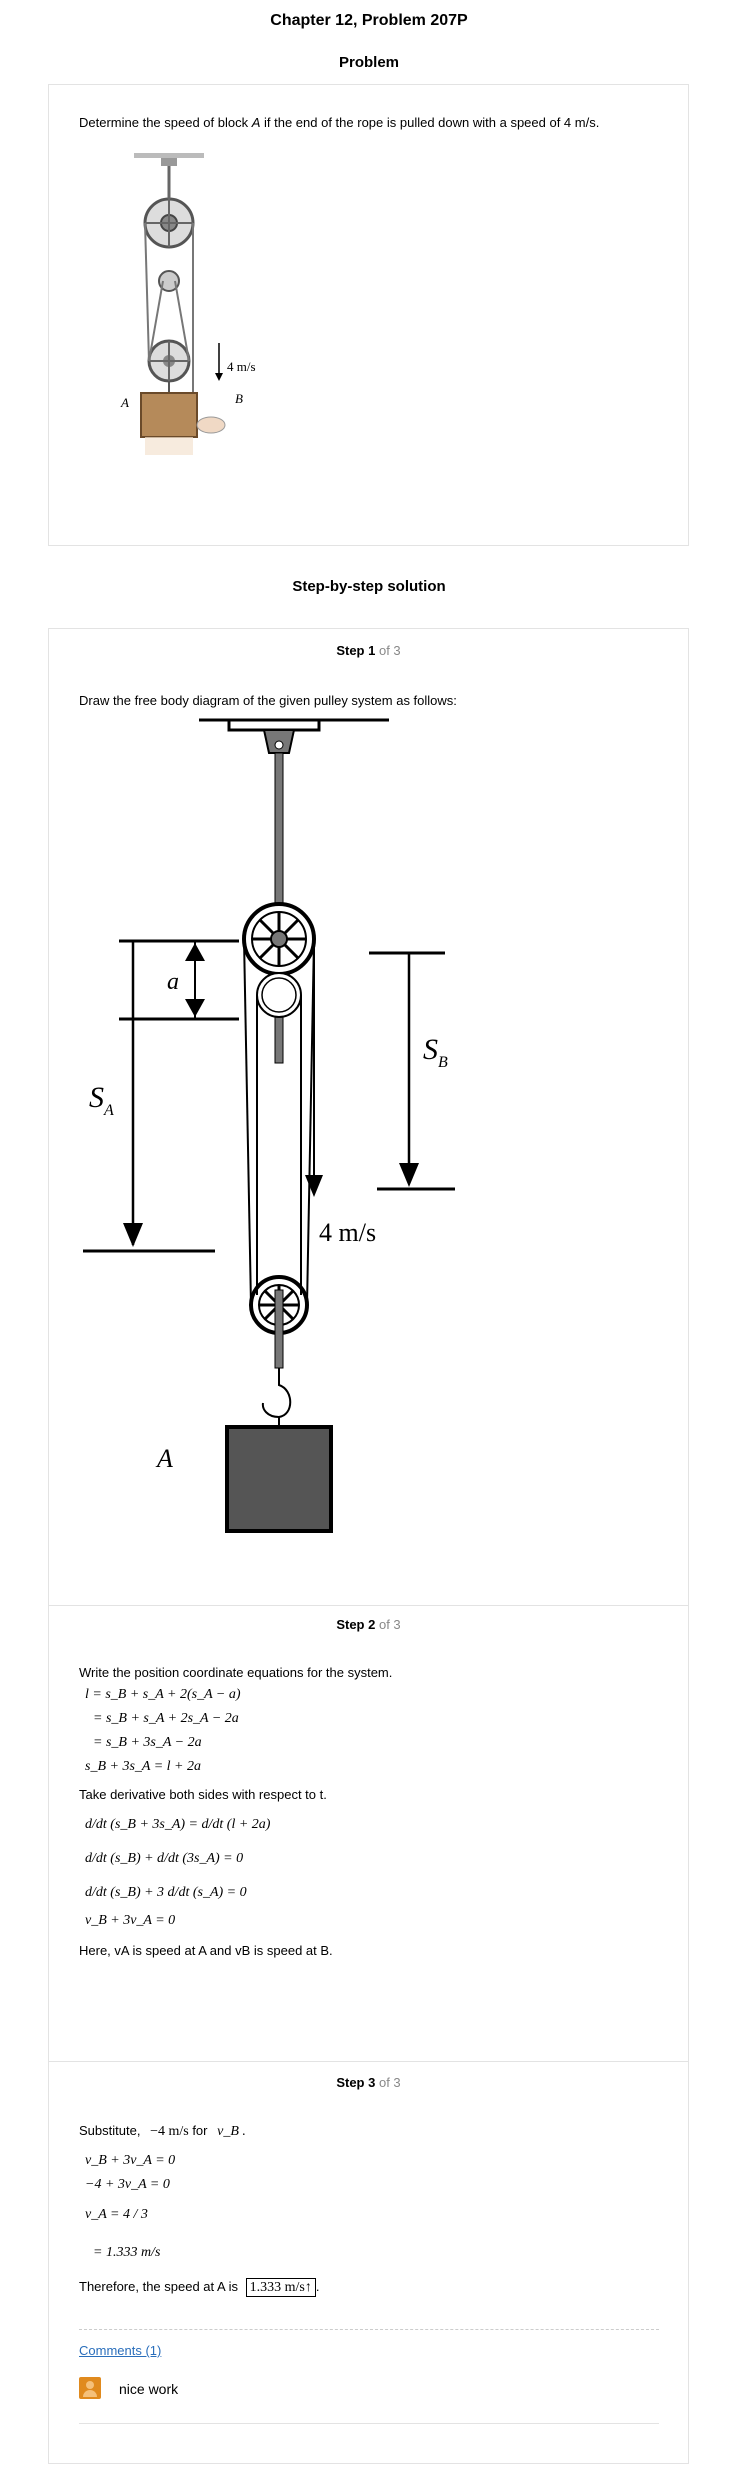 This screenshot has width=738, height=2490. Describe the element at coordinates (164, 1458) in the screenshot. I see `diagram-block-label: A` at that location.